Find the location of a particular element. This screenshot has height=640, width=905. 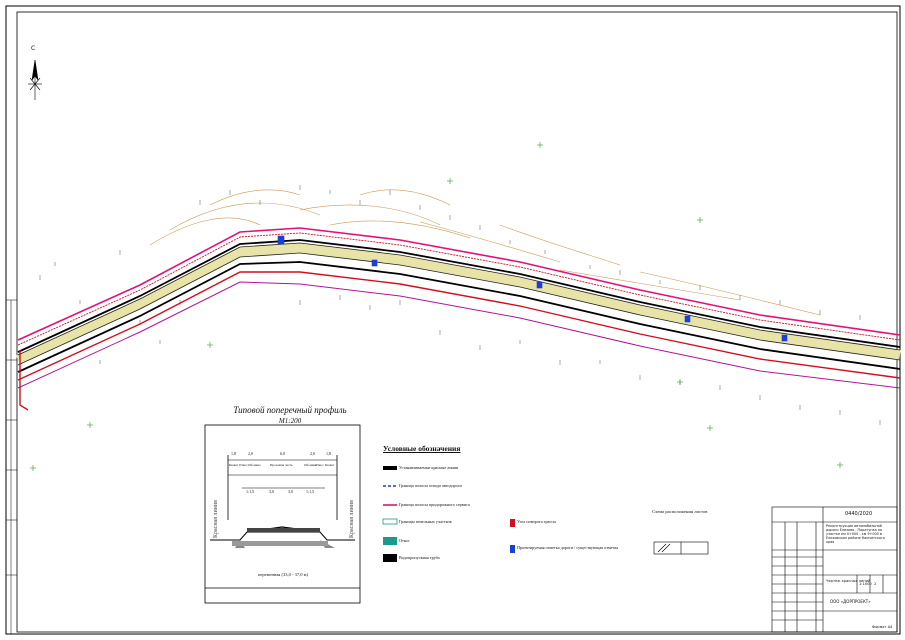

north-label: С is located at coordinates (33, 48).